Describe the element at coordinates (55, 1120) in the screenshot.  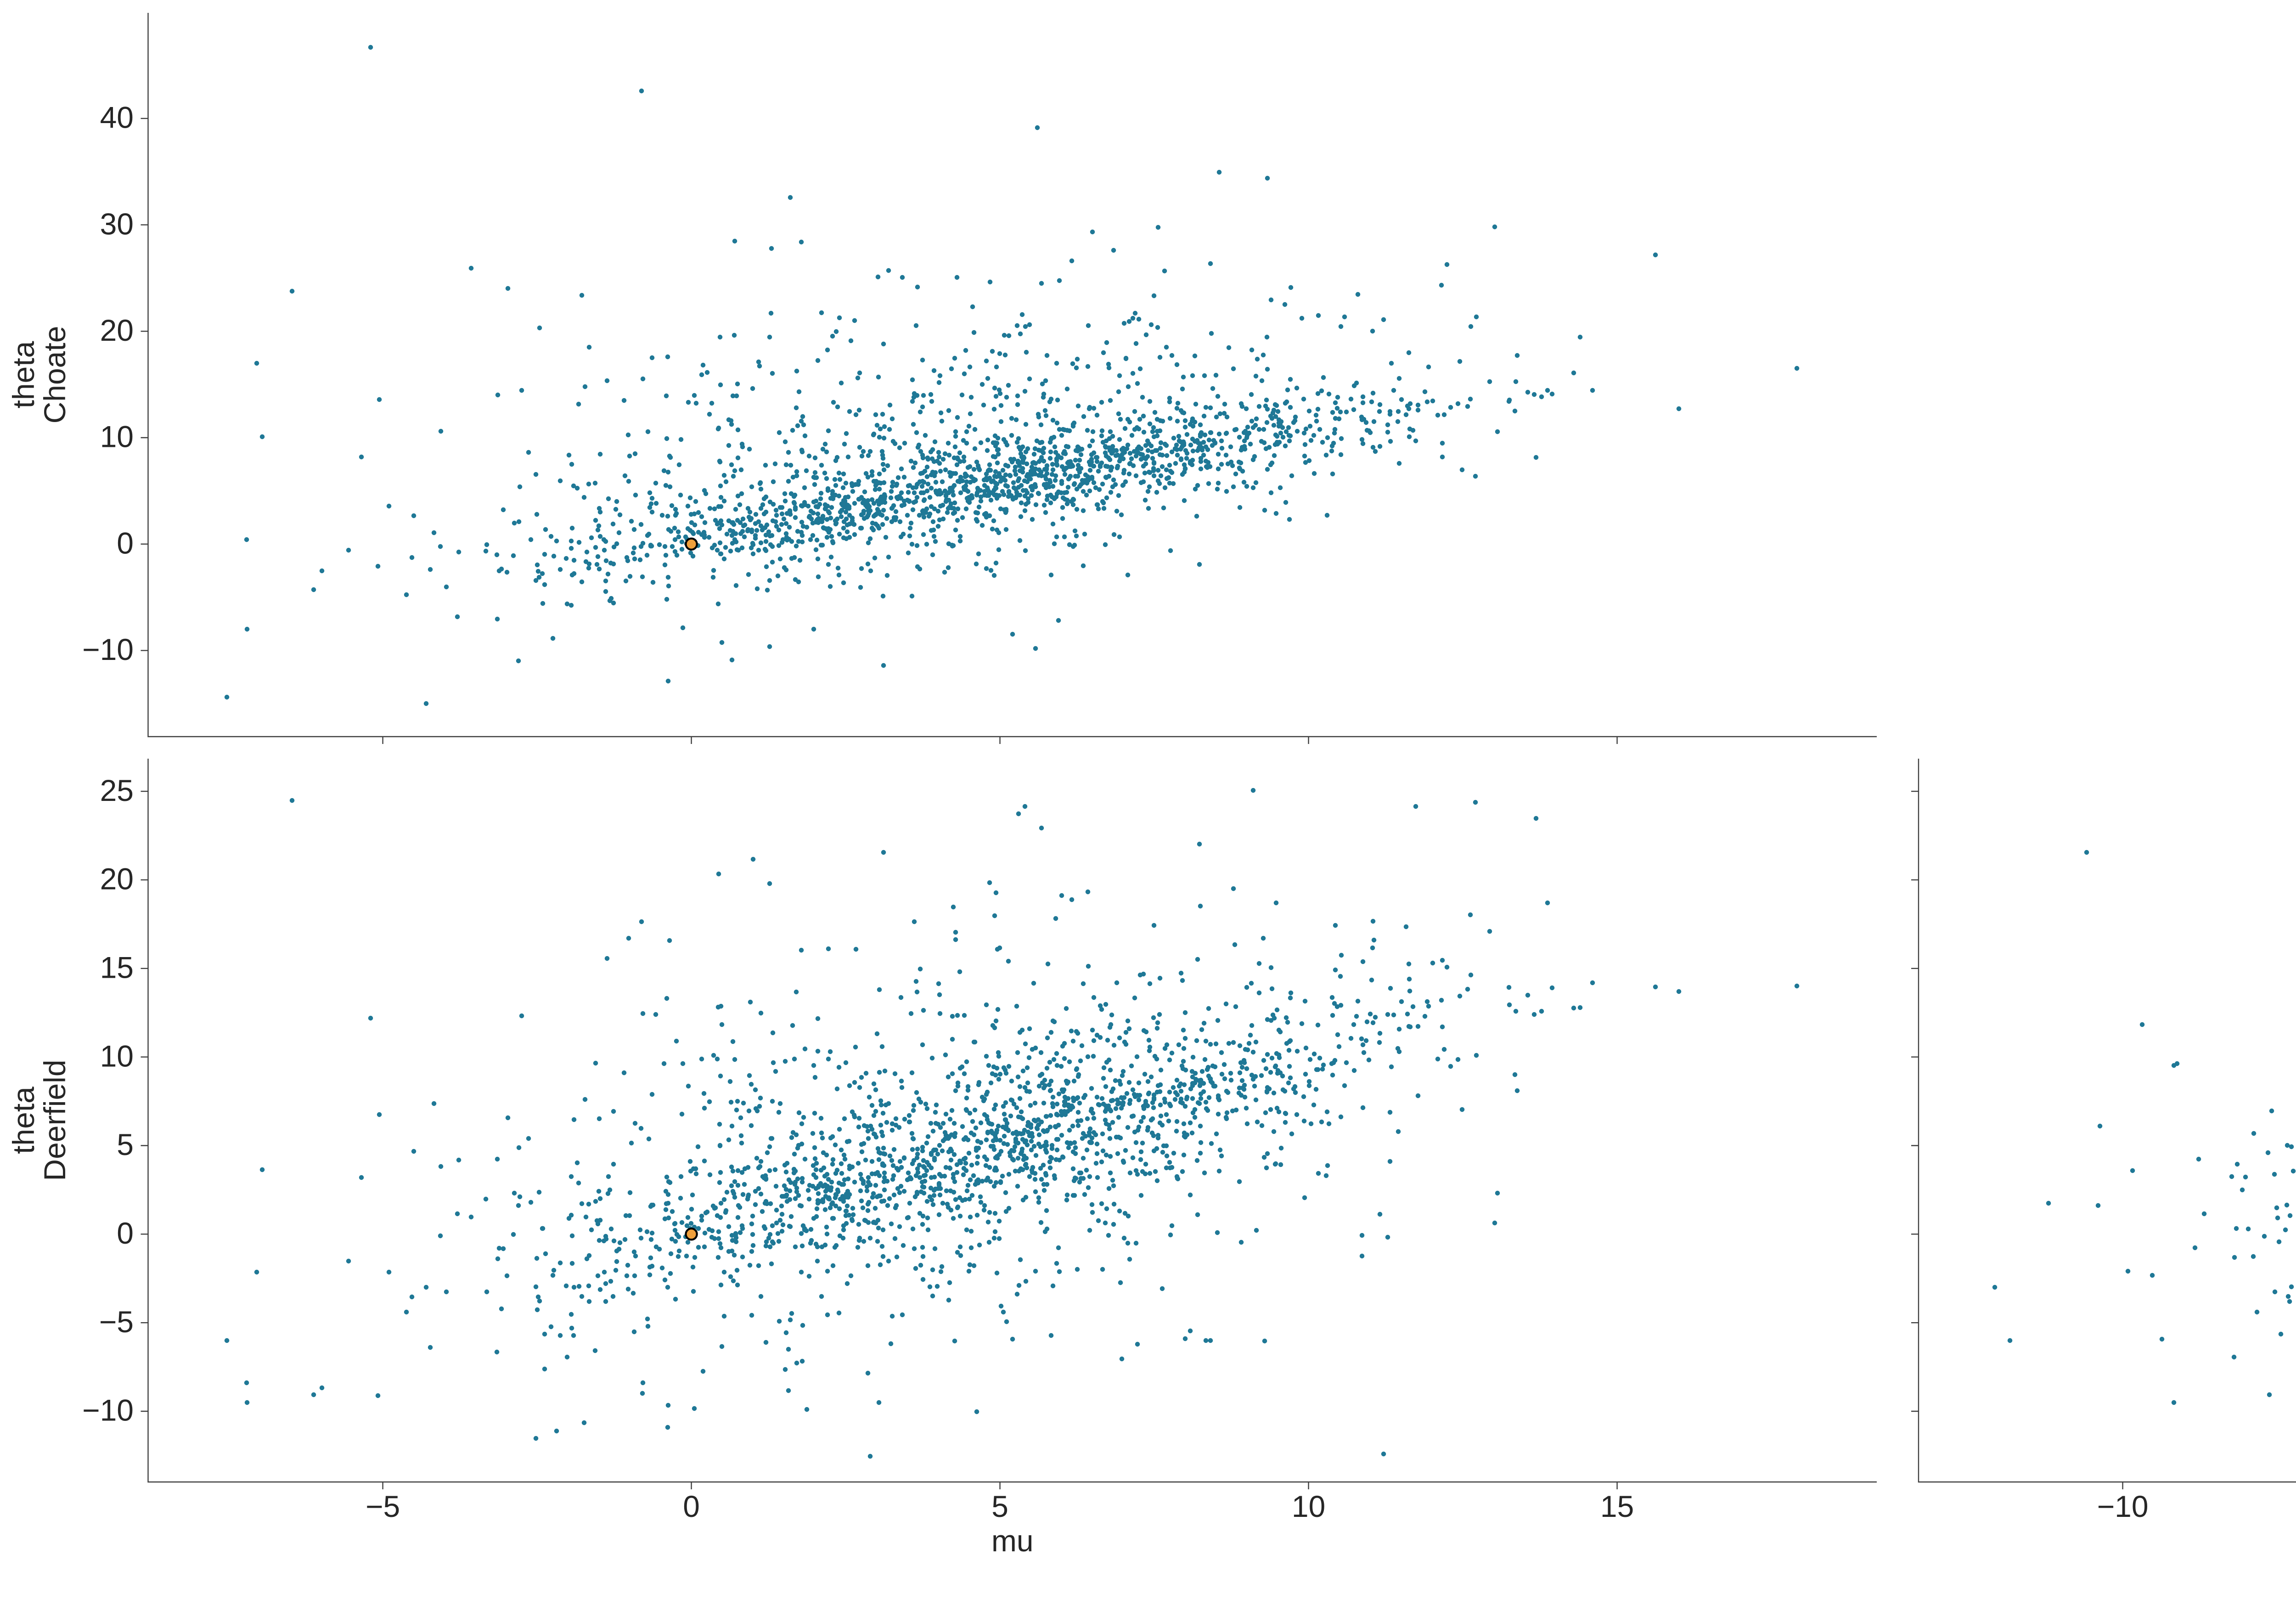
I see `svg-text: Deerfield` at that location.